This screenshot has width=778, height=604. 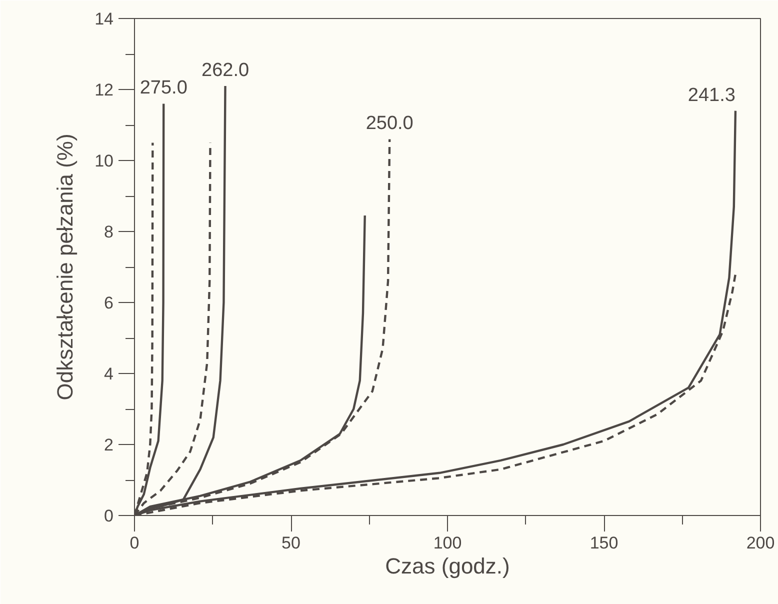 I want to click on annotation: 250.0, so click(x=390, y=123).